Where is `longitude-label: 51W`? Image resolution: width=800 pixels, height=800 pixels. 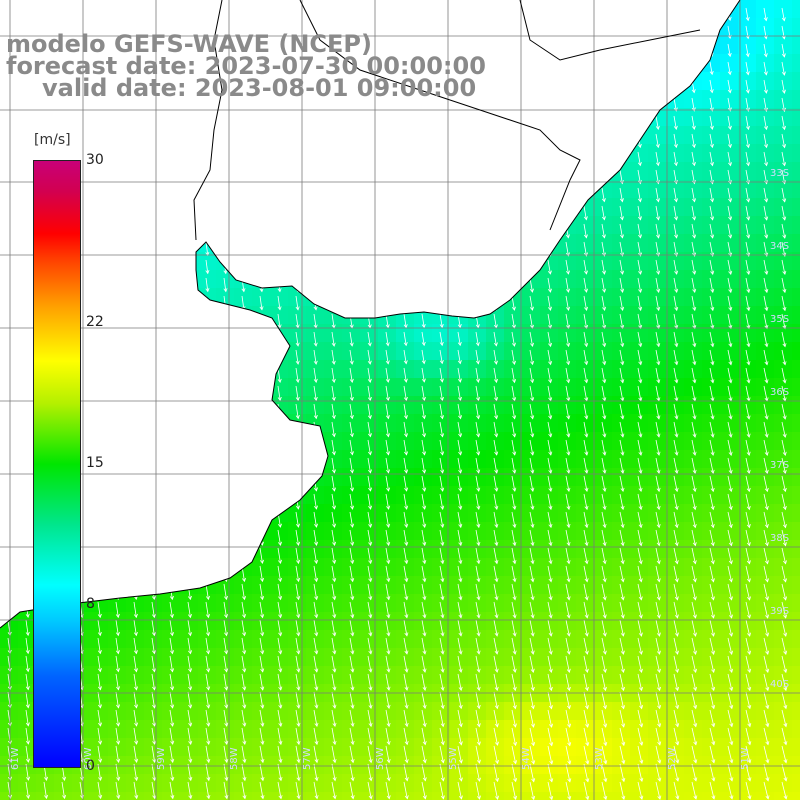 longitude-label: 51W is located at coordinates (745, 758).